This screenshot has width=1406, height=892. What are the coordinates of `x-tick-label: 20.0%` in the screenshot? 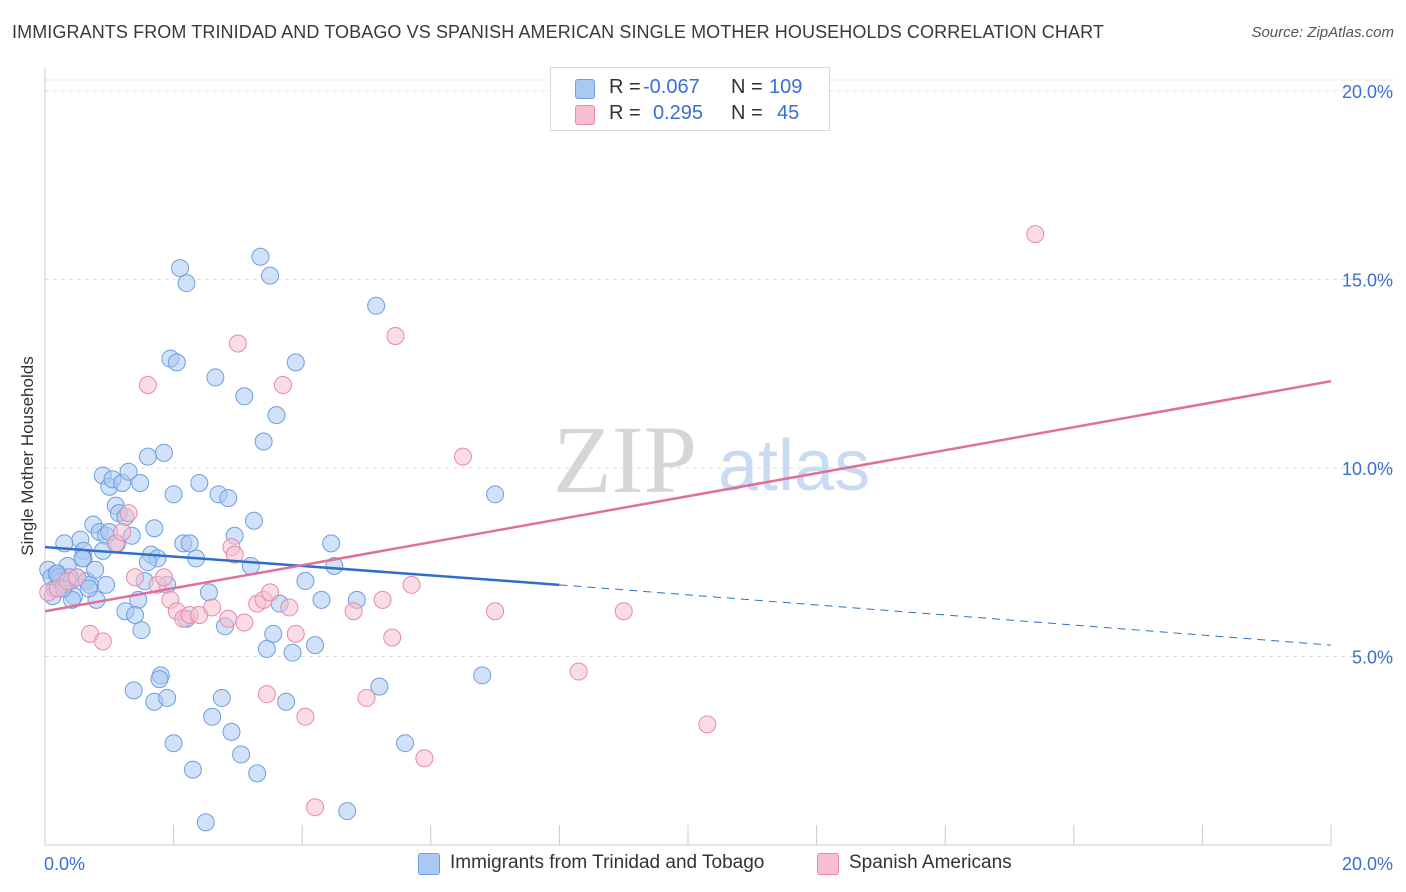 It's located at (1367, 864).